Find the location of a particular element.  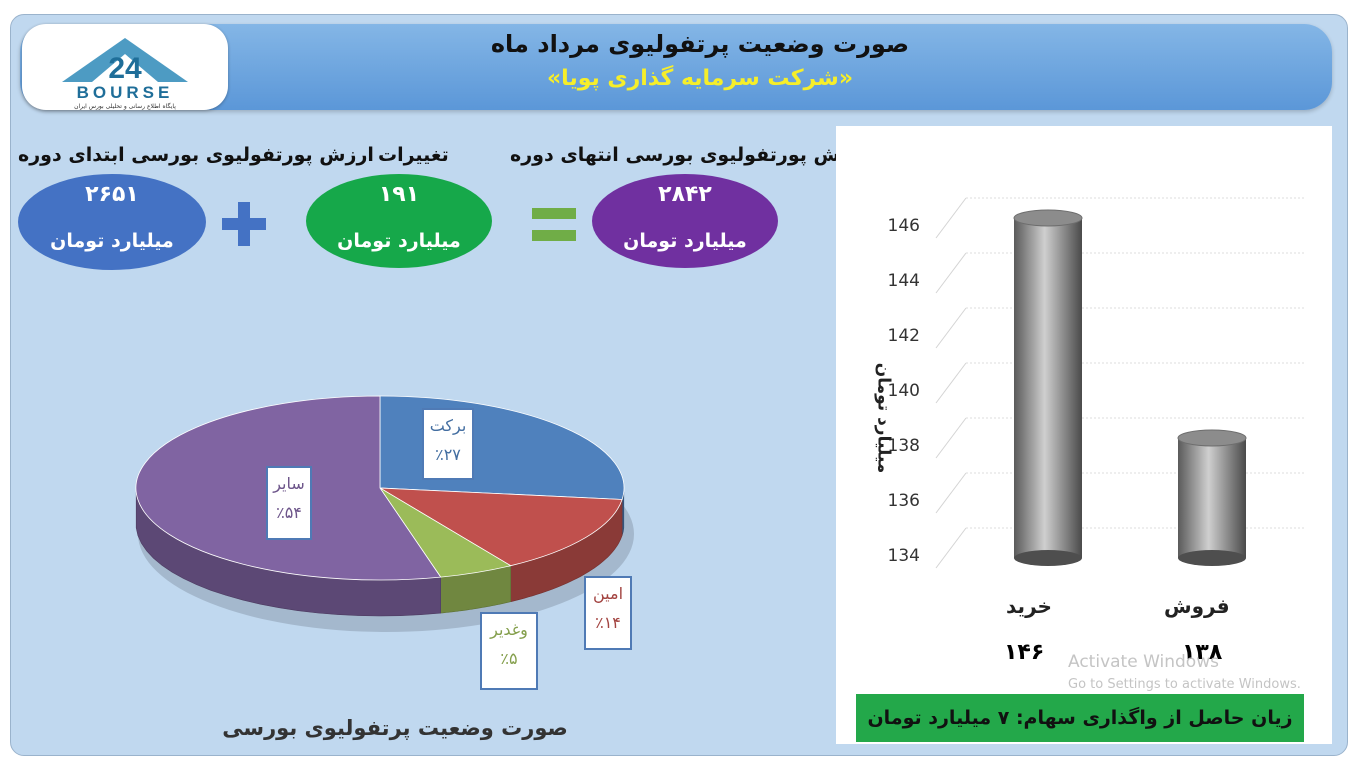

pie-label-name: وغدیر is located at coordinates (509, 629).